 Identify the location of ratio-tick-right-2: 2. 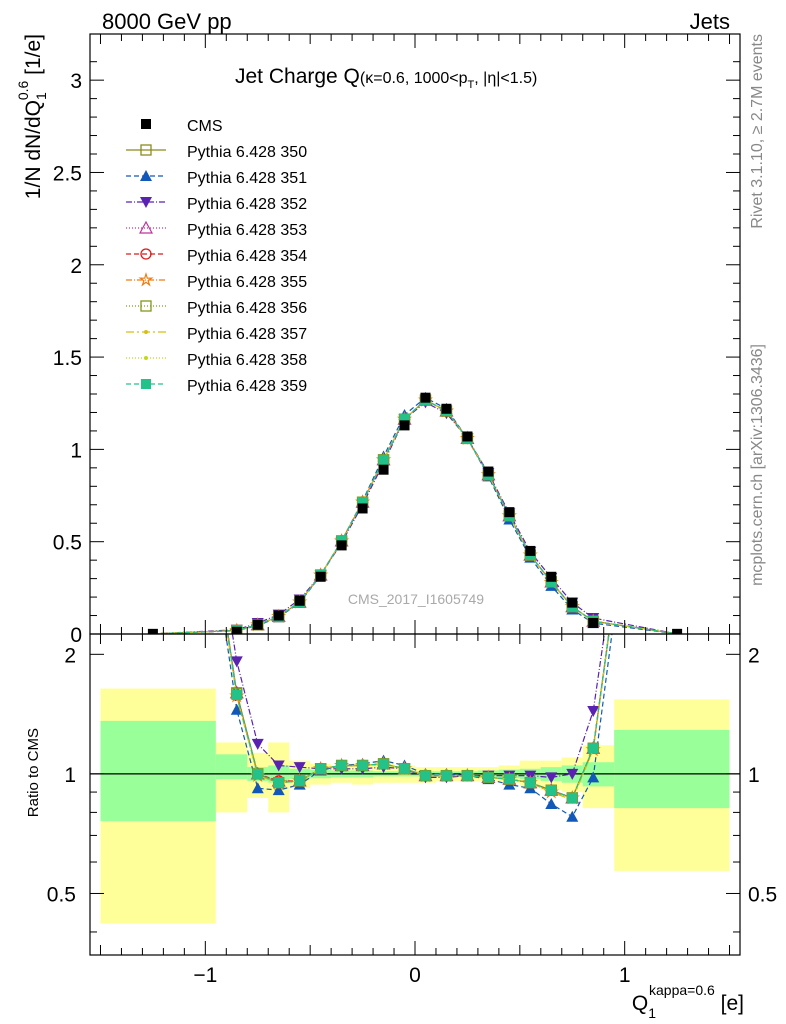
(754, 655).